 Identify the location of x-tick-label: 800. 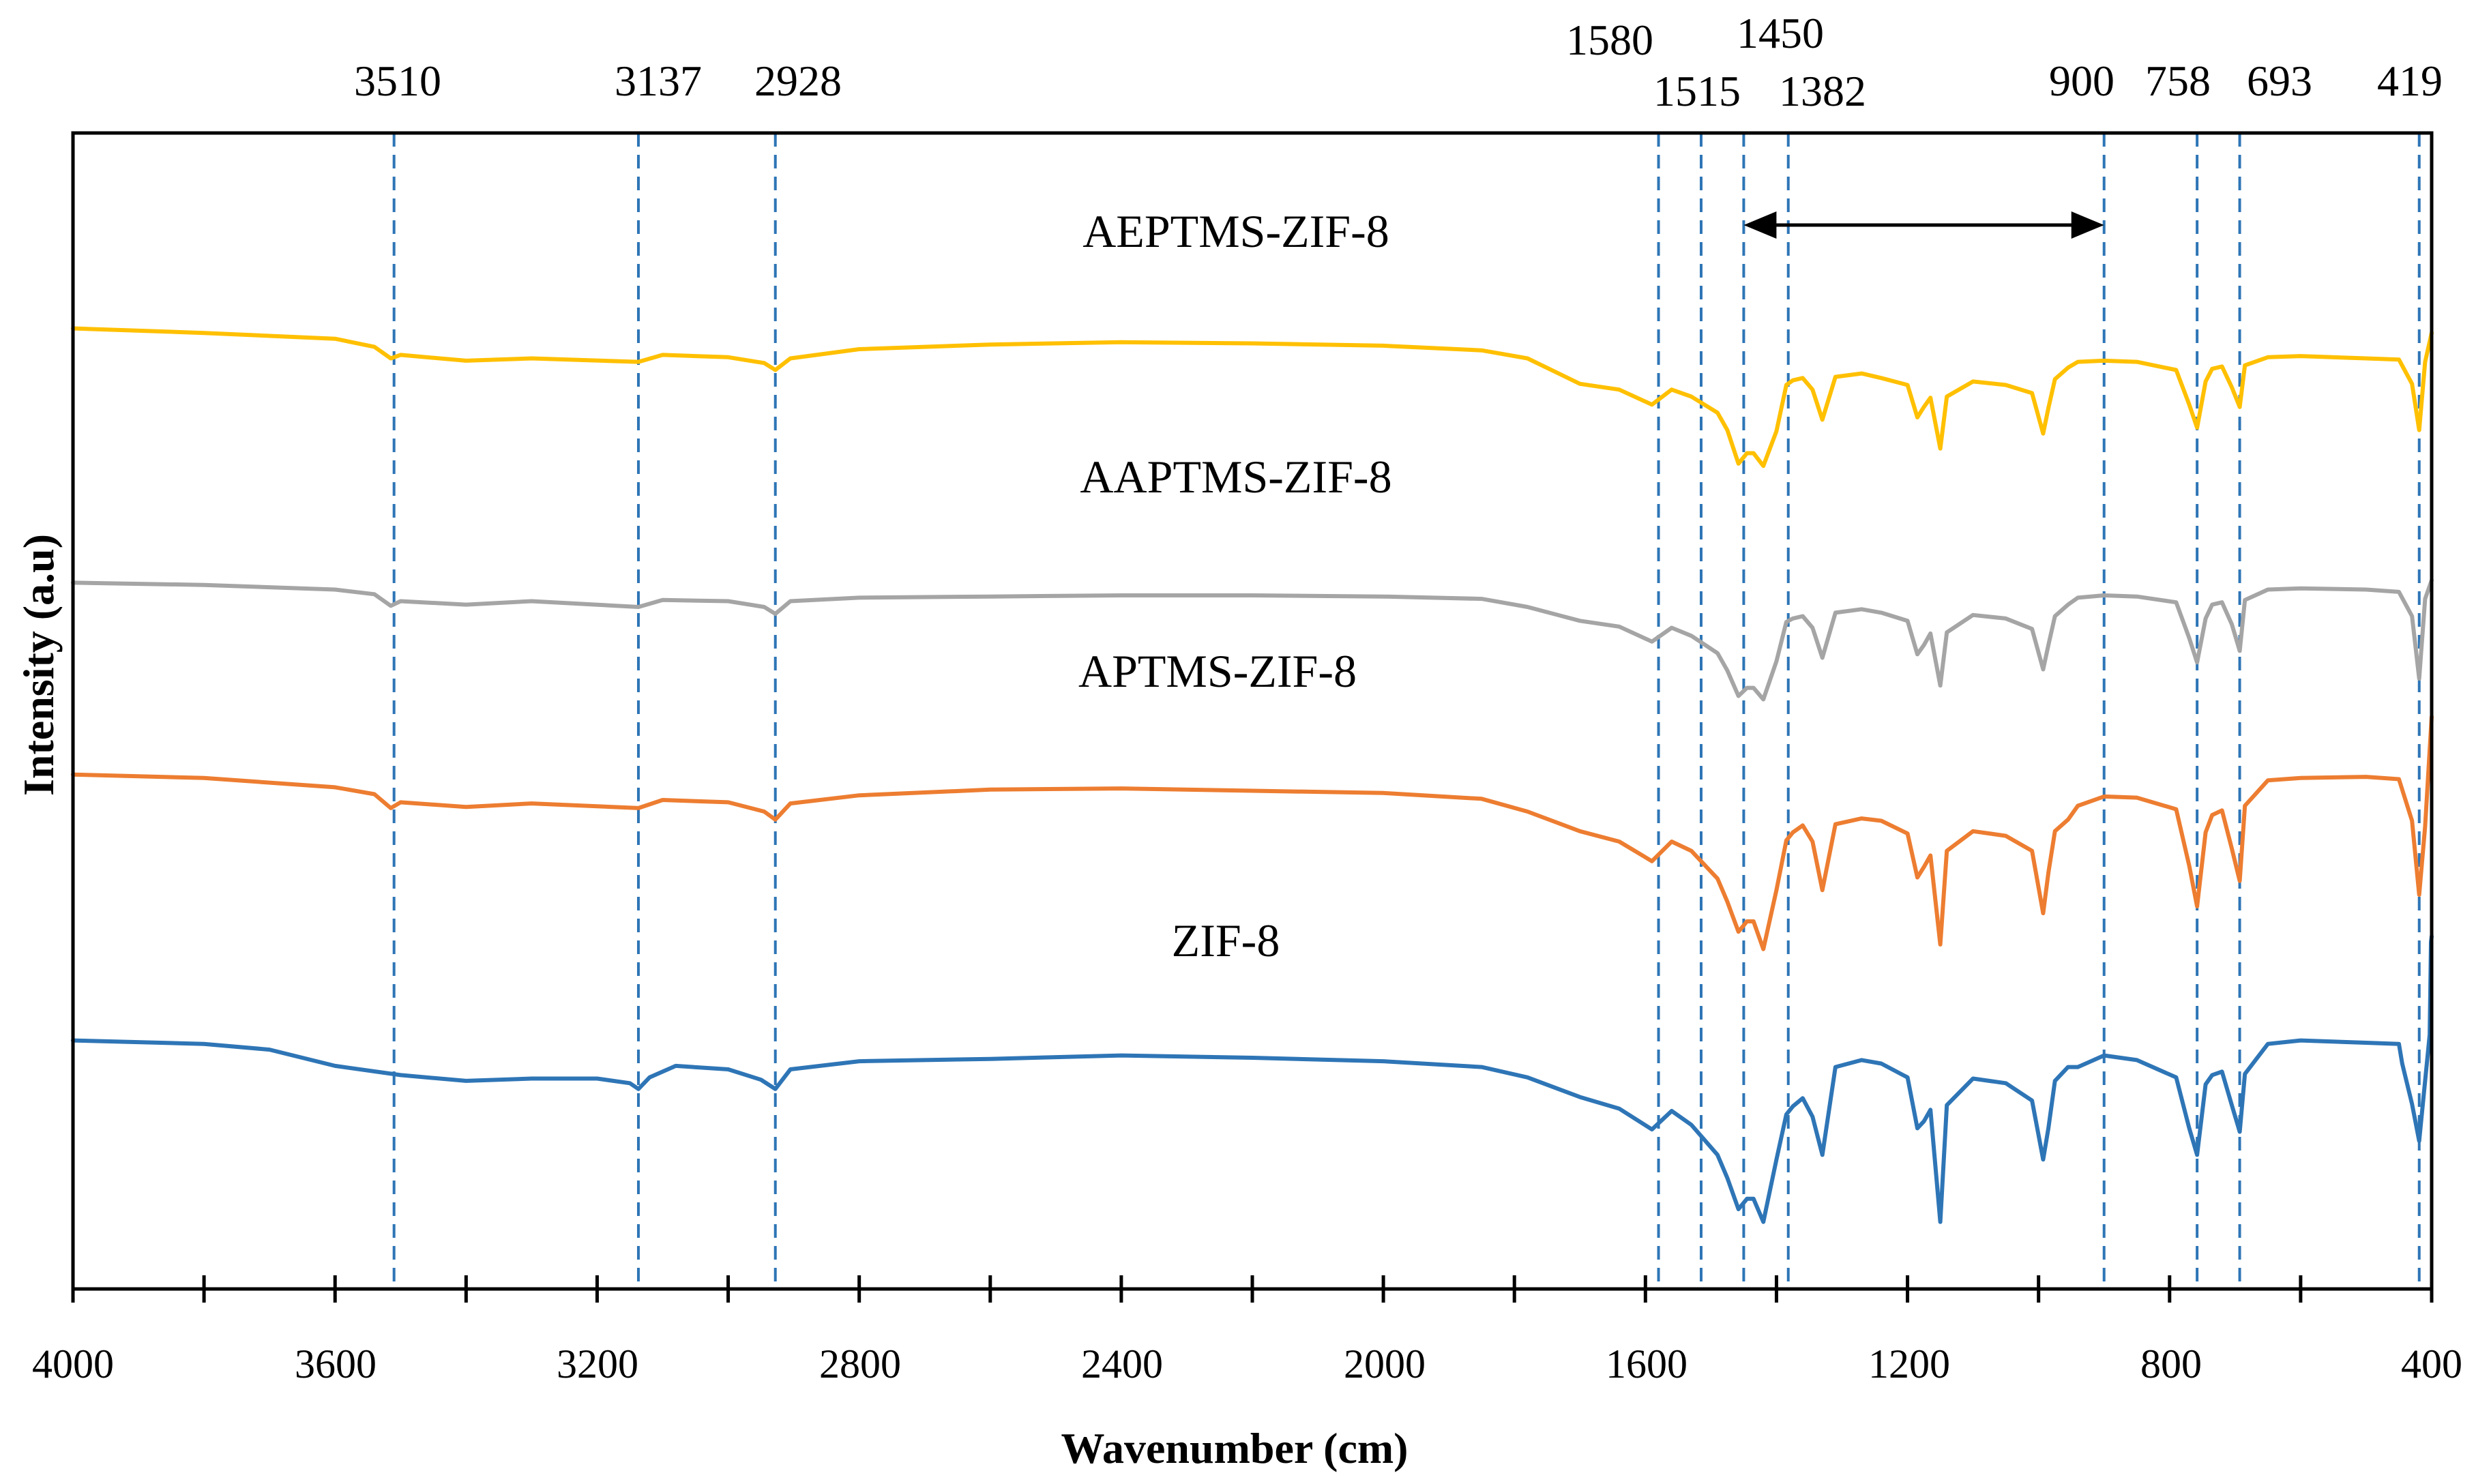
(2171, 1363).